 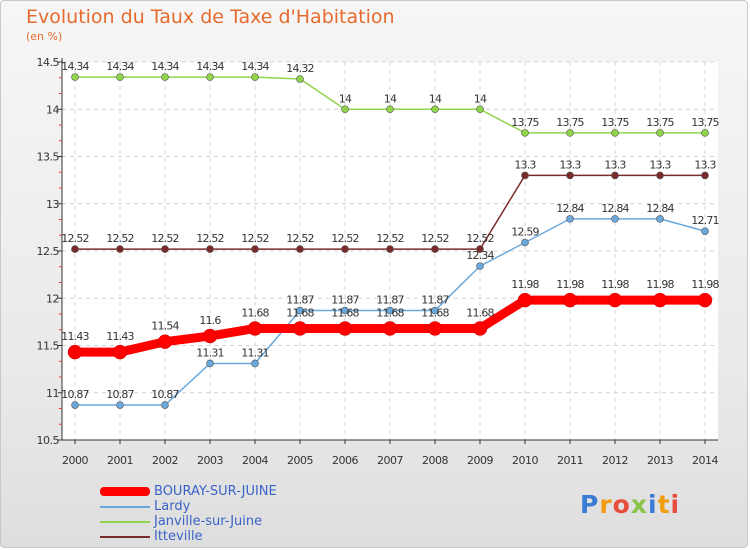 I want to click on logo-letter: i, so click(x=675, y=504).